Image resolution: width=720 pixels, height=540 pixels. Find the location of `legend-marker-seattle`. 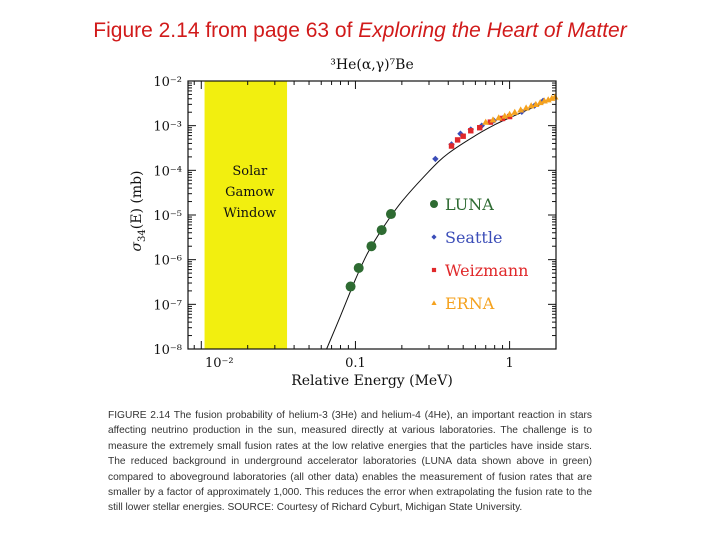

legend-marker-seattle is located at coordinates (434, 237).